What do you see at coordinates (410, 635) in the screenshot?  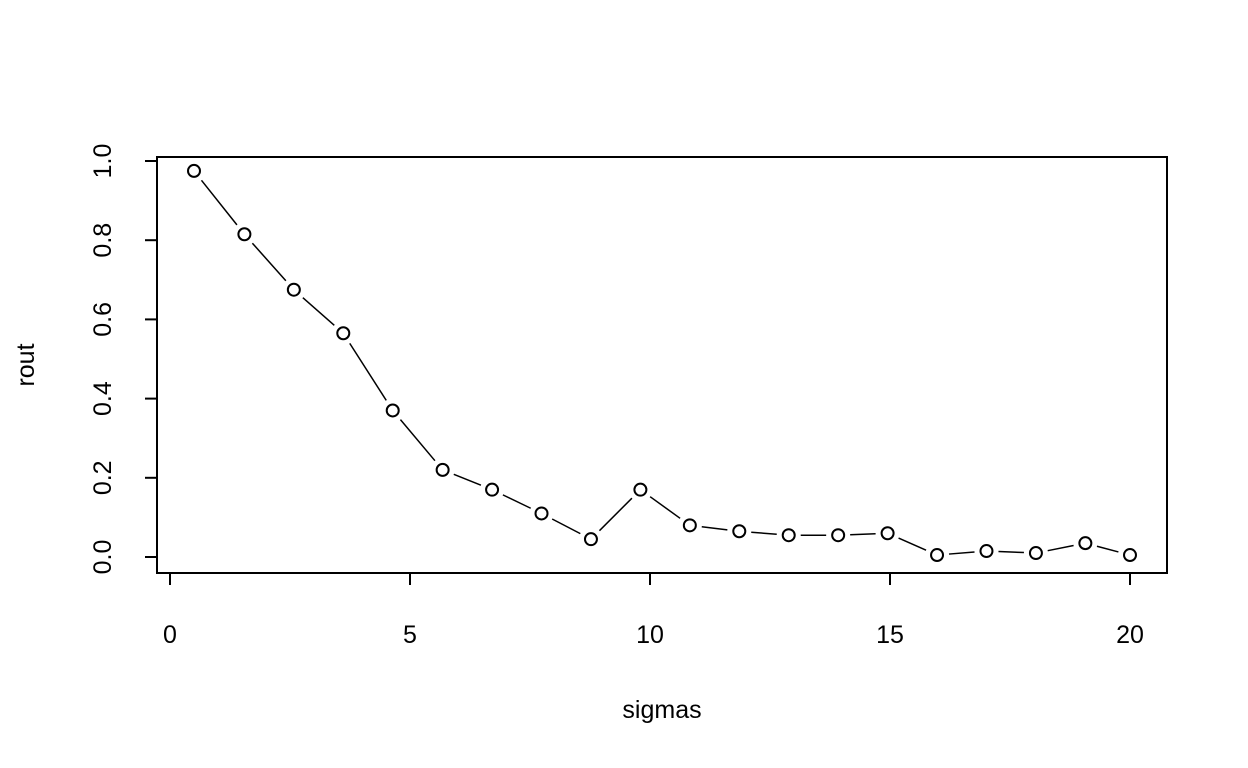 I see `x-tick-label: 5` at bounding box center [410, 635].